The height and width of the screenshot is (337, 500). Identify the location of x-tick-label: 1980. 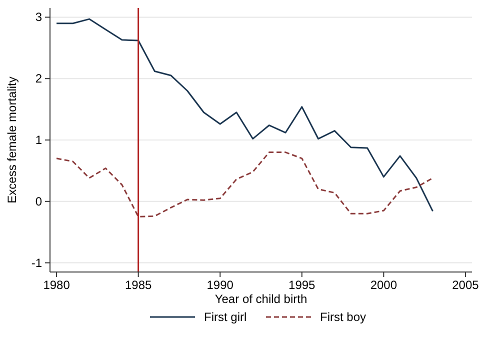
(56, 285).